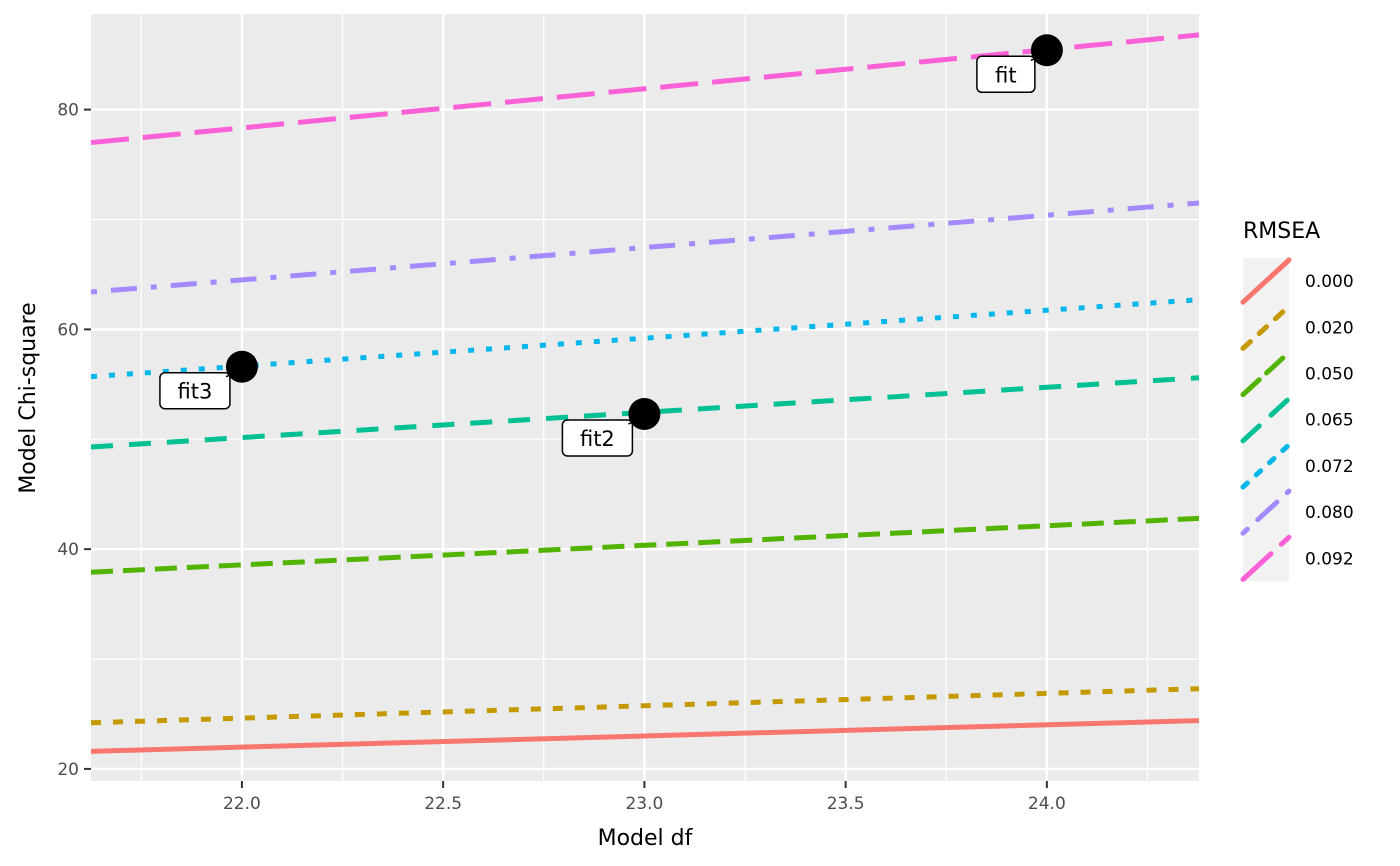  I want to click on legend-title: RMSEA, so click(1281, 231).